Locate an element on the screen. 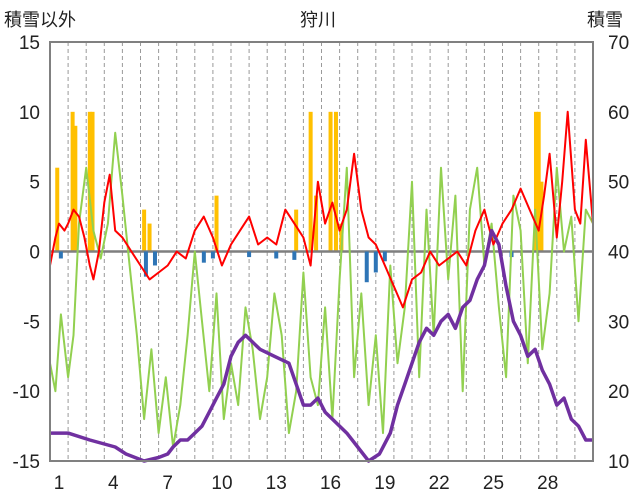 Image resolution: width=636 pixels, height=501 pixels. chart-title: 狩川 is located at coordinates (318, 20).